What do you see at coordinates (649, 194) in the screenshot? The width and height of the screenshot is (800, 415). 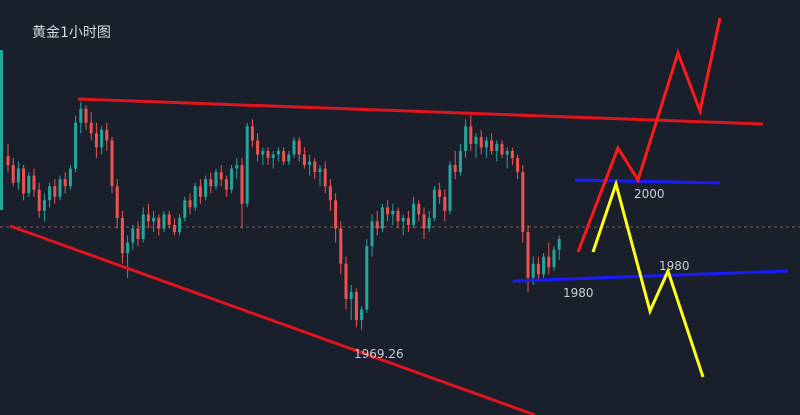 I see `annotation-resistance-label: 2000` at bounding box center [649, 194].